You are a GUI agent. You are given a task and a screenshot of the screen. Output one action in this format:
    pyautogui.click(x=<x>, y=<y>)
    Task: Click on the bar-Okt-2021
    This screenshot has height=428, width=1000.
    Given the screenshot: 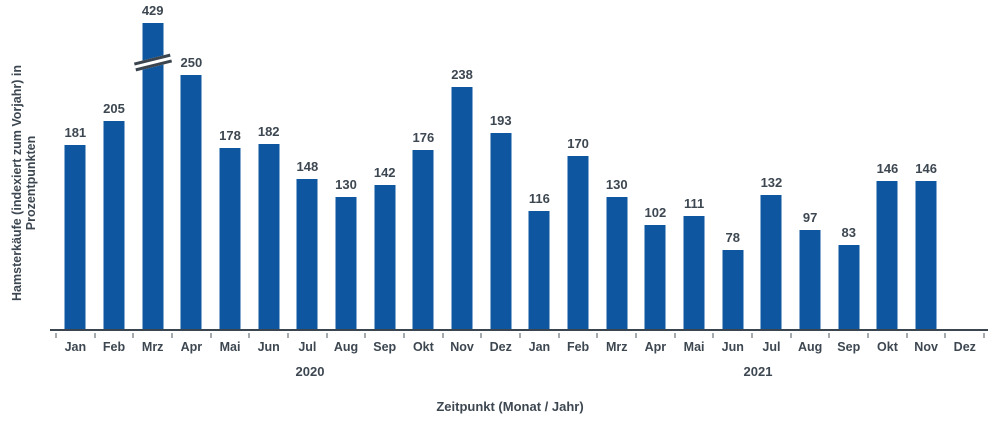 What is the action you would take?
    pyautogui.click(x=887, y=255)
    